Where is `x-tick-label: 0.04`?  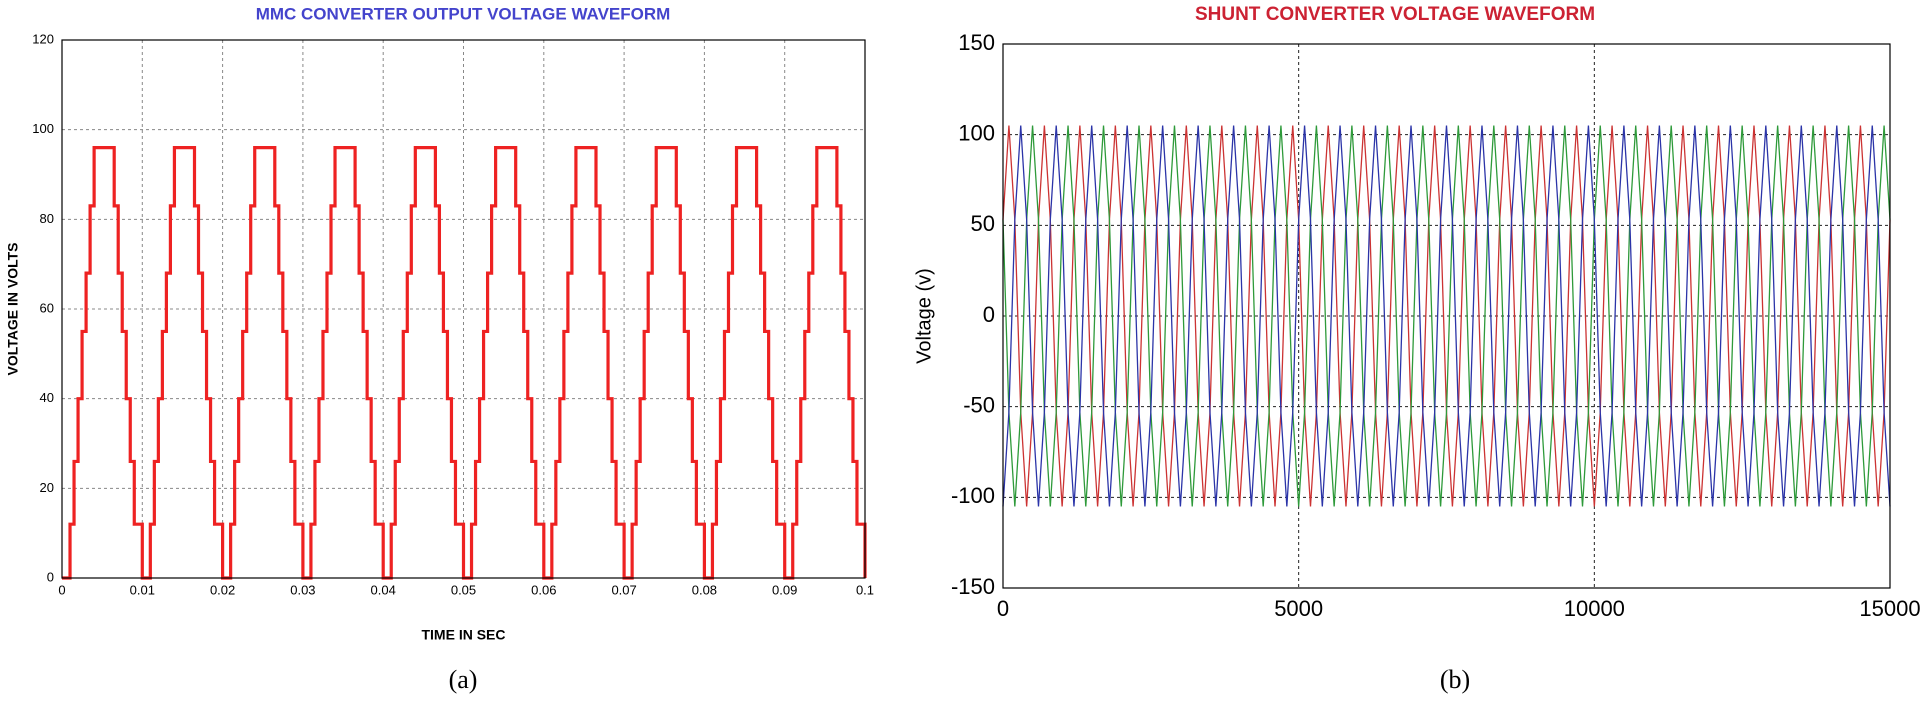 x-tick-label: 0.04 is located at coordinates (383, 589).